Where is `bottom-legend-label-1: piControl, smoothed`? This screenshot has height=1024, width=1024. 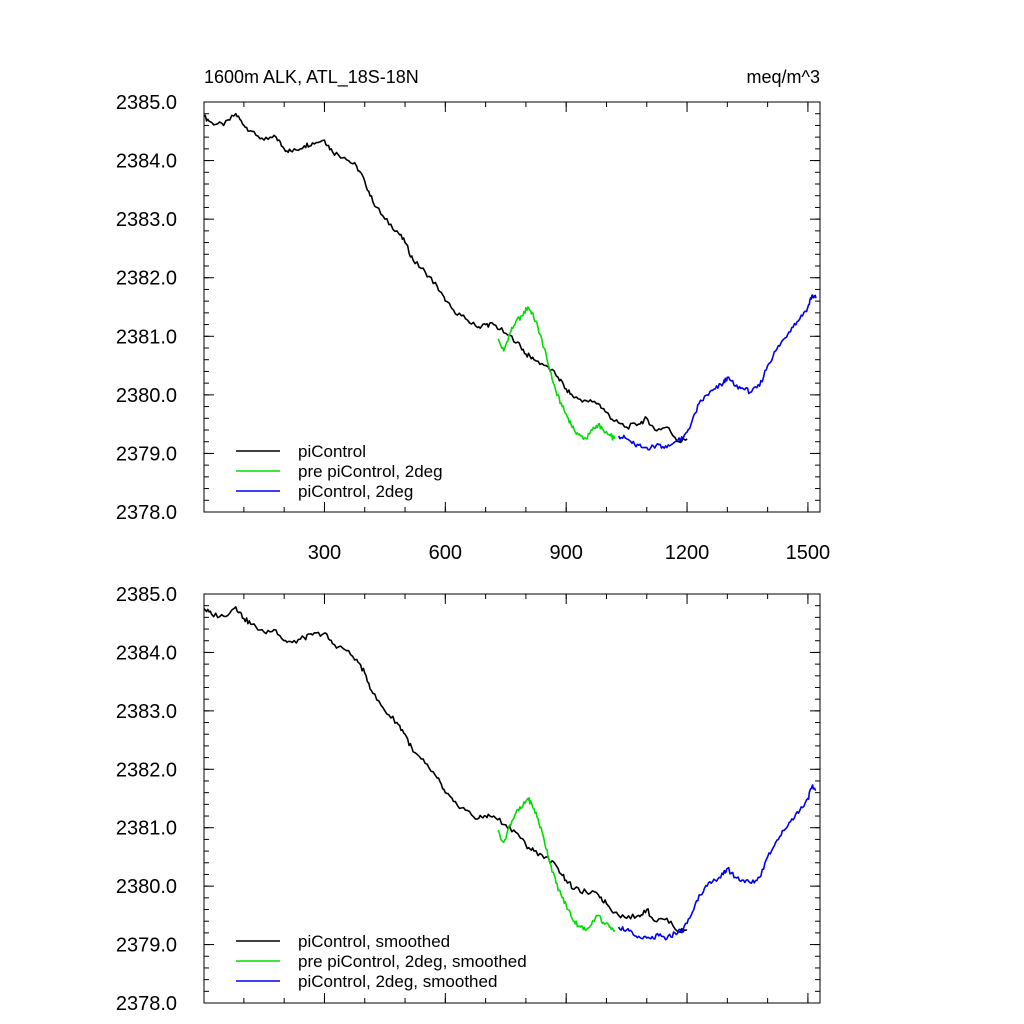 bottom-legend-label-1: piControl, smoothed is located at coordinates (374, 941).